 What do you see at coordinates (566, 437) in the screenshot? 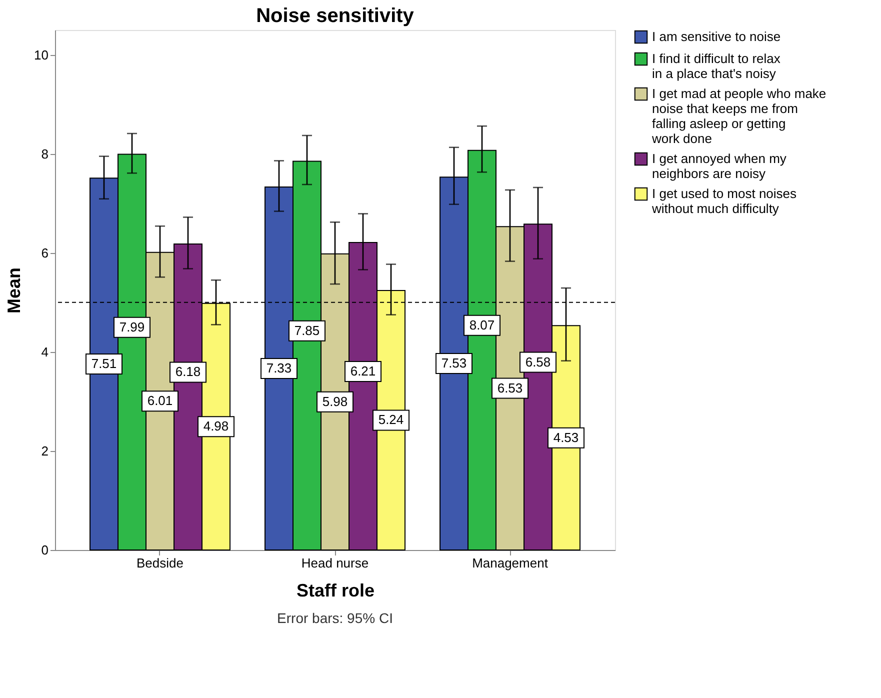
I see `data-label: 4.53` at bounding box center [566, 437].